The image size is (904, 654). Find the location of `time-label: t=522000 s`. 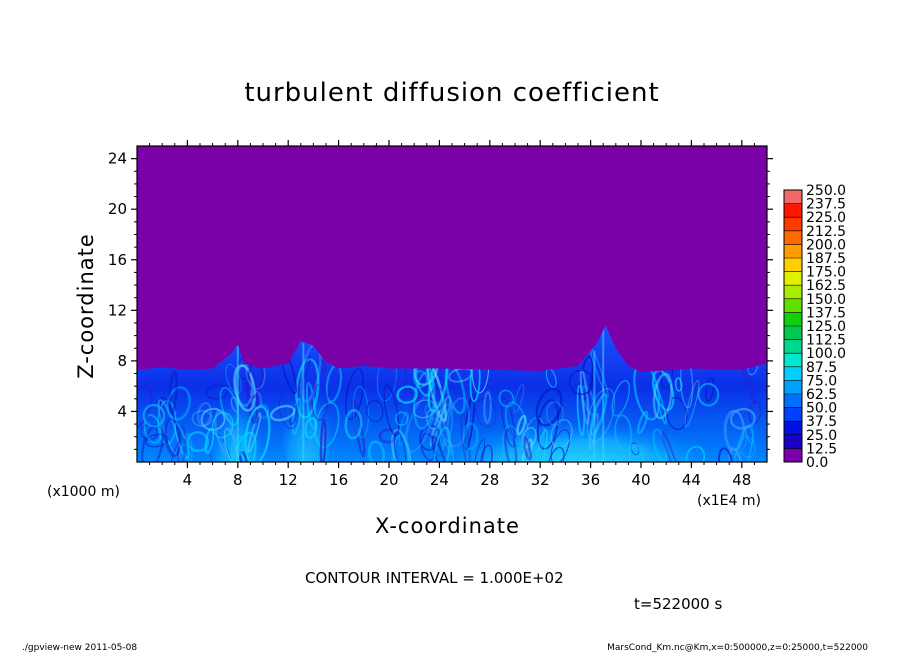

time-label: t=522000 s is located at coordinates (678, 604).